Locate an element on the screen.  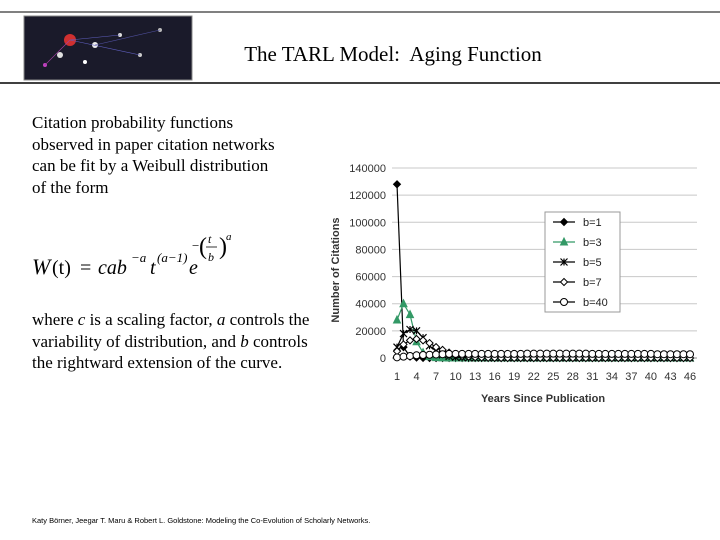
y-tick-label: 120000 is located at coordinates (367, 196).